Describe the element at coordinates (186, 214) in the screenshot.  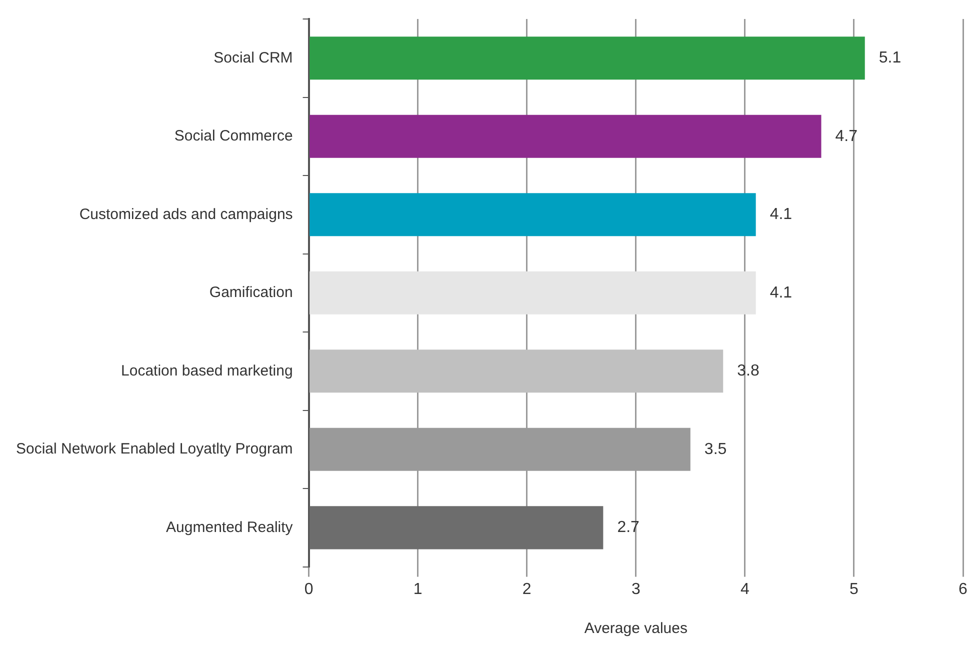
I see `y-tick-label: Customized ads and campaigns` at that location.